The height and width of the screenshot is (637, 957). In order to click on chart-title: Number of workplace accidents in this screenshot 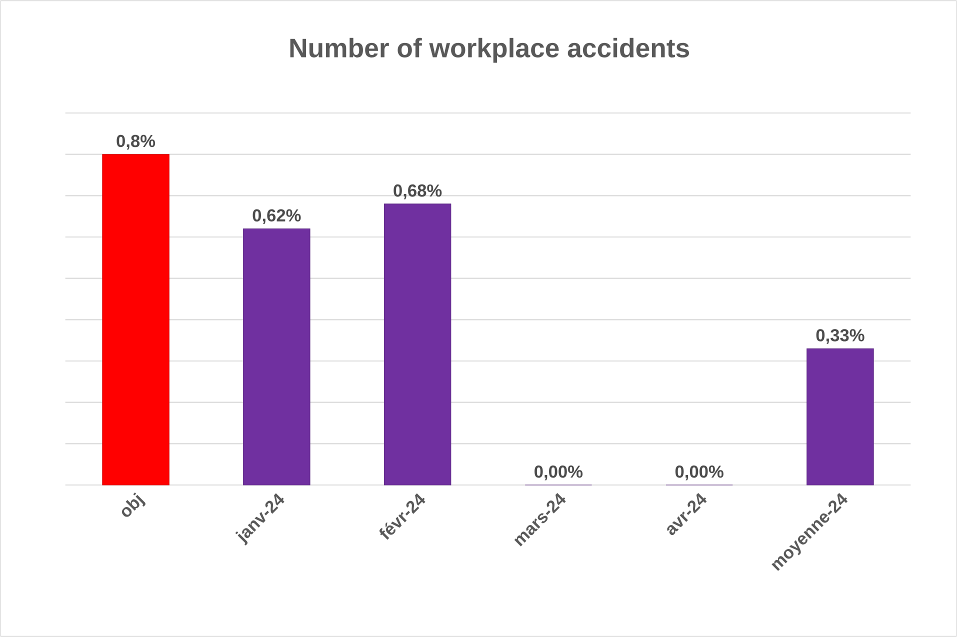, I will do `click(490, 50)`.